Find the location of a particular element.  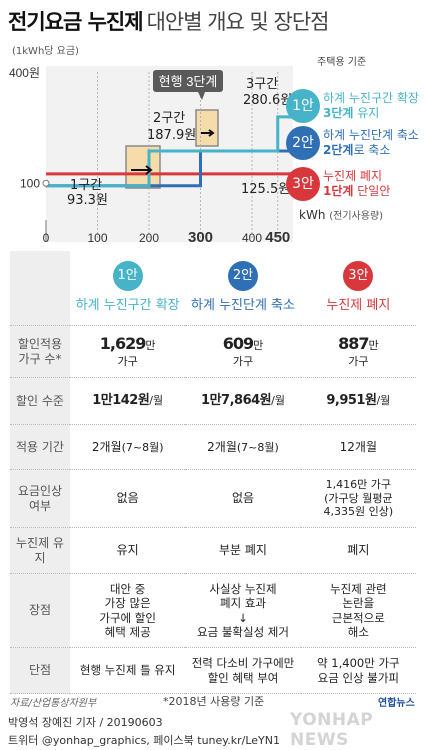

basis-note: 주택용 기준 is located at coordinates (342, 62).